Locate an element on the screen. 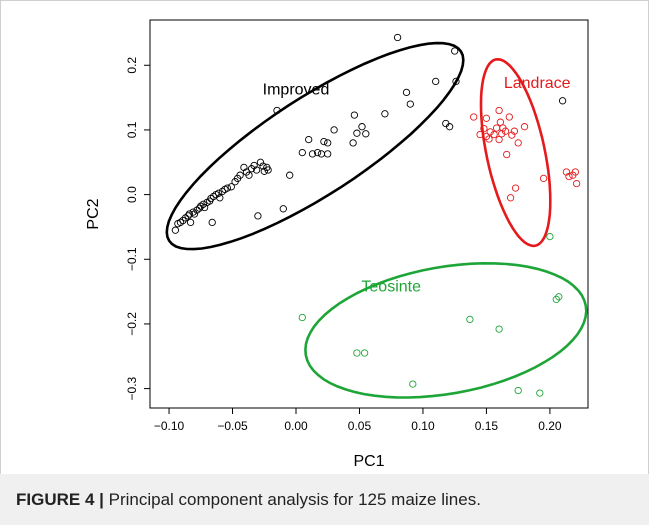 This screenshot has height=527, width=651. landrace-group-label: Landrace is located at coordinates (537, 83).